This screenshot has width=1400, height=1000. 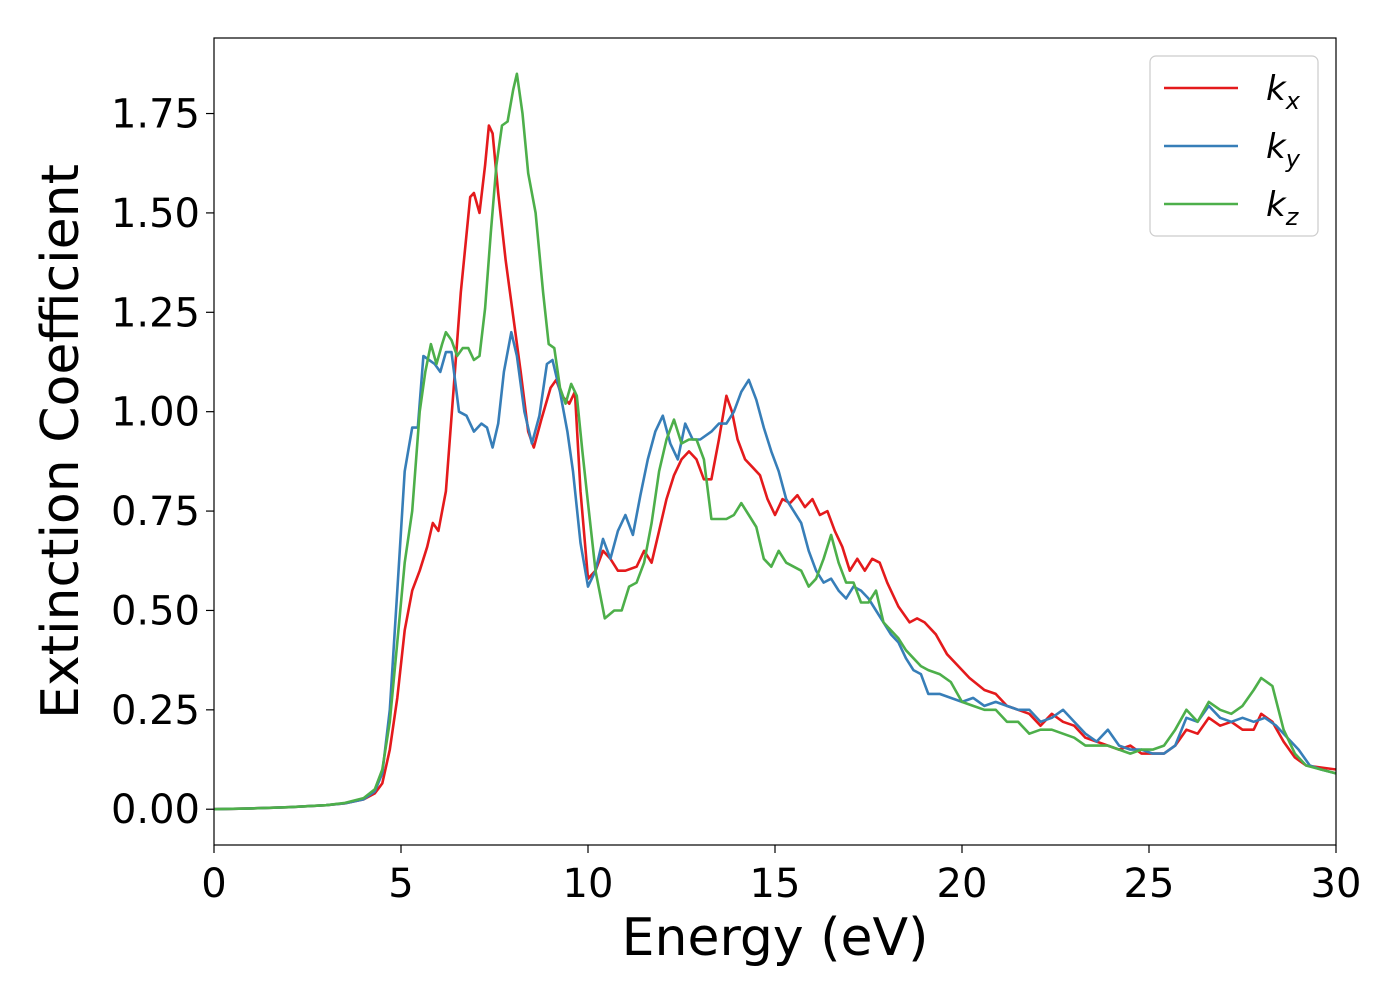 What do you see at coordinates (962, 884) in the screenshot?
I see `x-tick-label: 20` at bounding box center [962, 884].